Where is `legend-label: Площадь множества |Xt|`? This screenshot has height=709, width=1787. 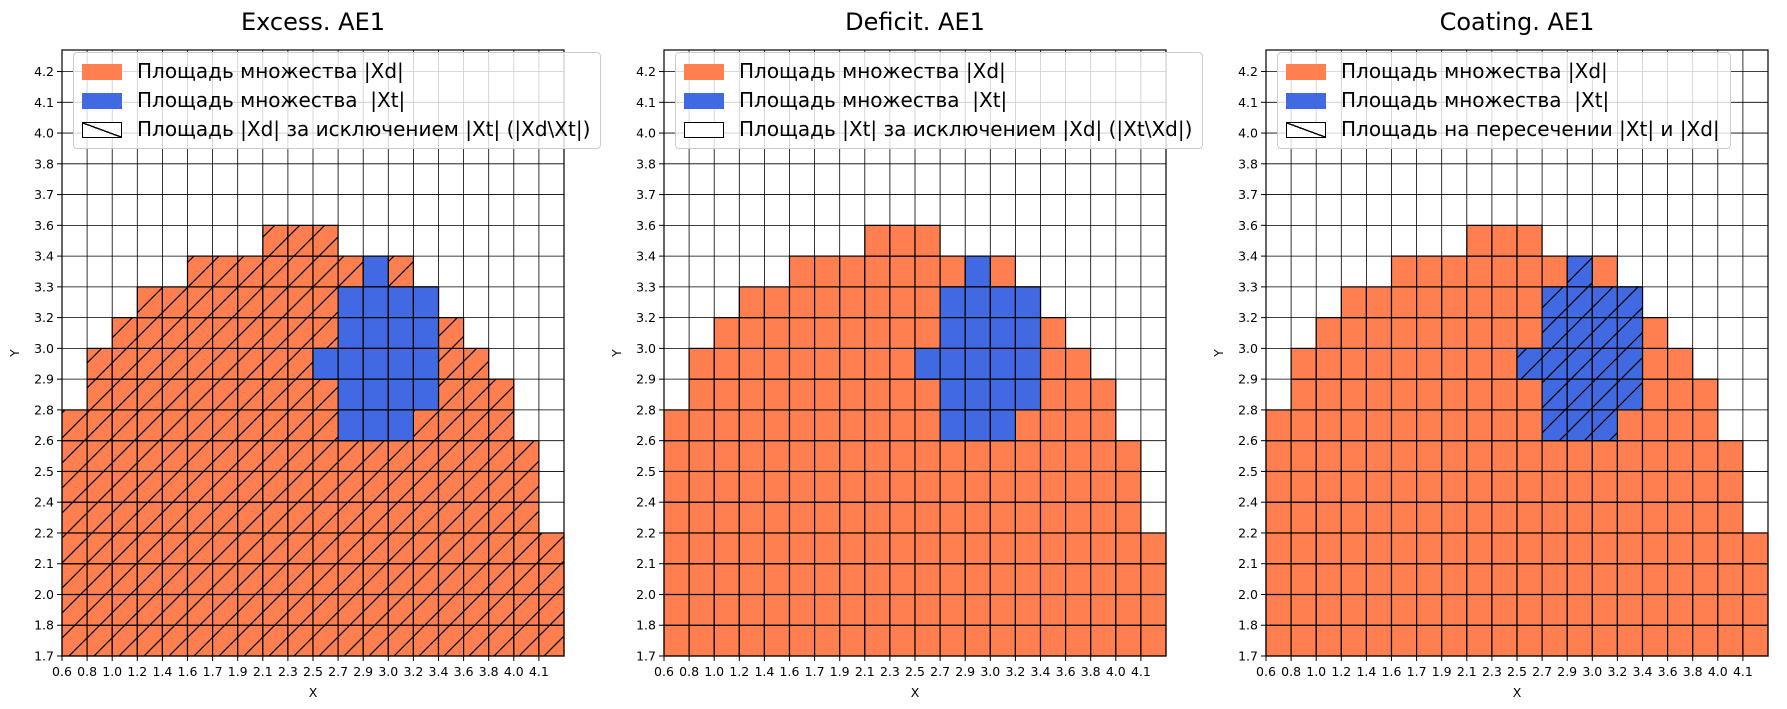 legend-label: Площадь множества |Xt| is located at coordinates (1475, 100).